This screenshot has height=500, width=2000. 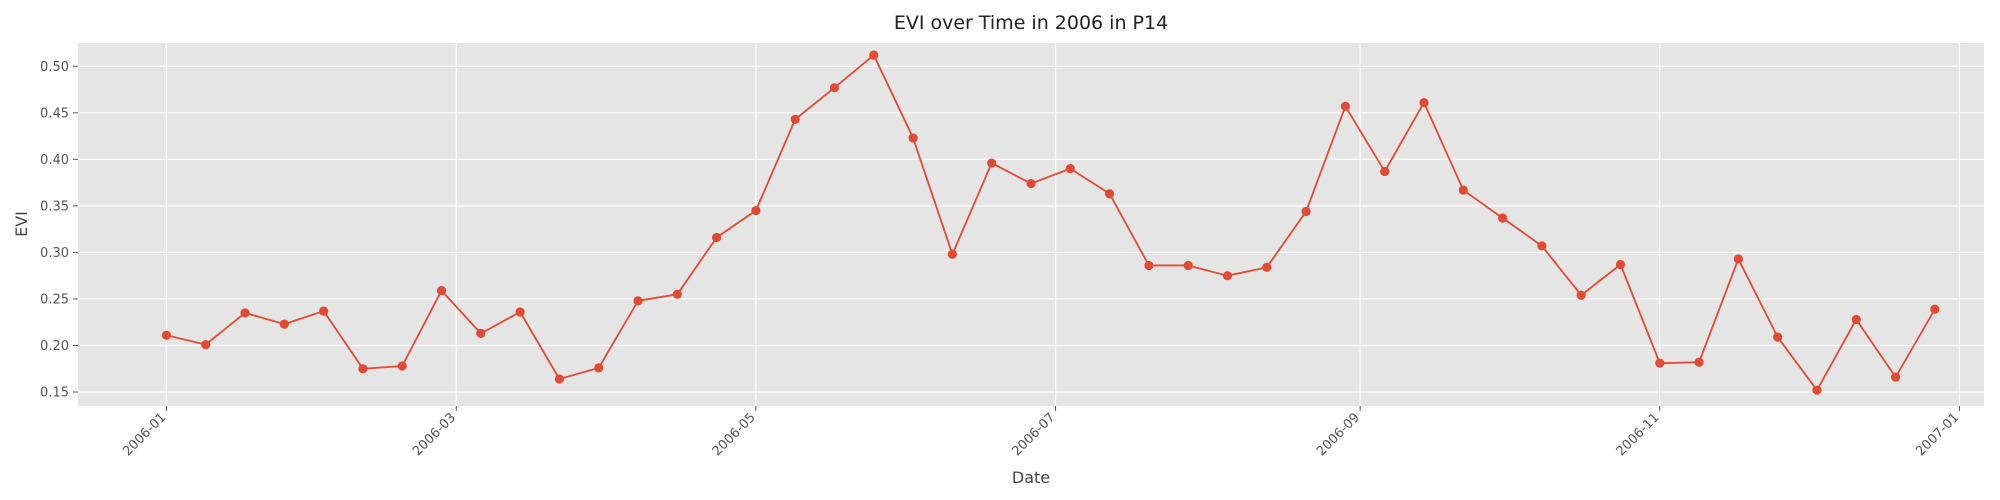 I want to click on y-axis-label: EVI, so click(x=21, y=224).